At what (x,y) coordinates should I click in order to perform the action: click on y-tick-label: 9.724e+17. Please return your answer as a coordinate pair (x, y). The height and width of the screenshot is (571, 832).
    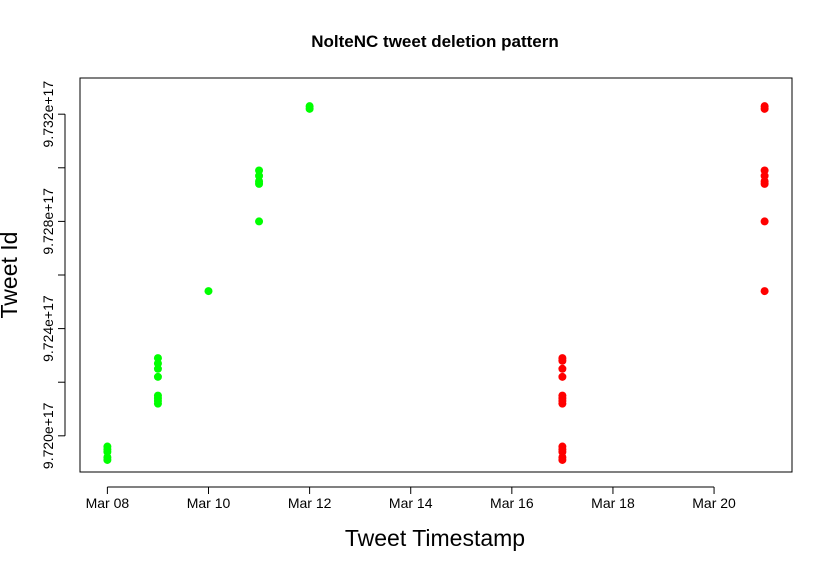
    Looking at the image, I should click on (48, 328).